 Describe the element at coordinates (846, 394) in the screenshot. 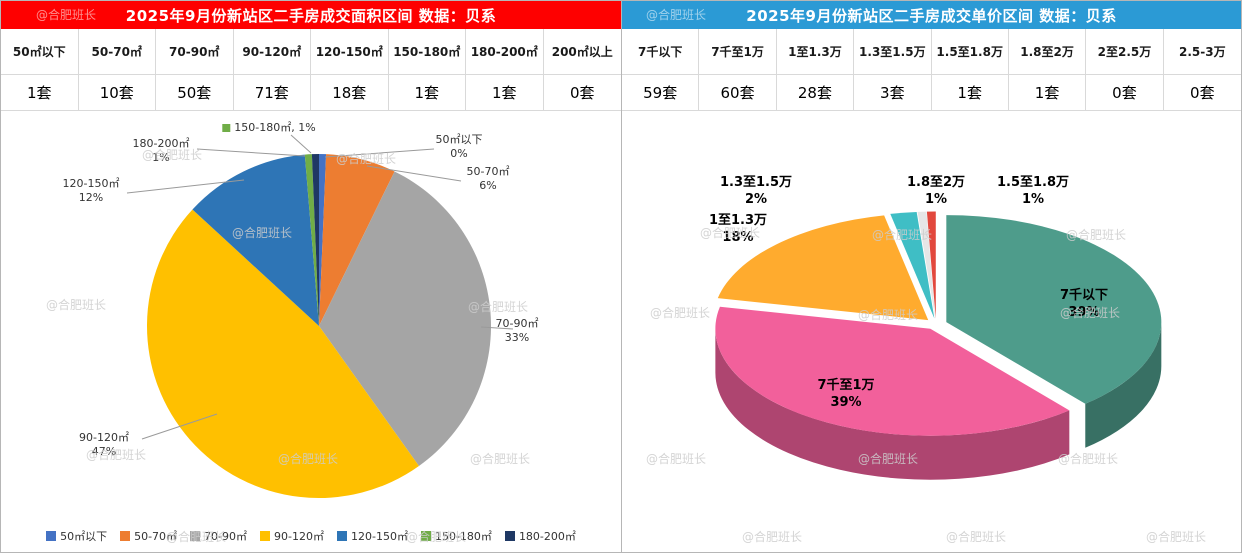

I see `pie-slice-label: 7千至1万 39%` at that location.